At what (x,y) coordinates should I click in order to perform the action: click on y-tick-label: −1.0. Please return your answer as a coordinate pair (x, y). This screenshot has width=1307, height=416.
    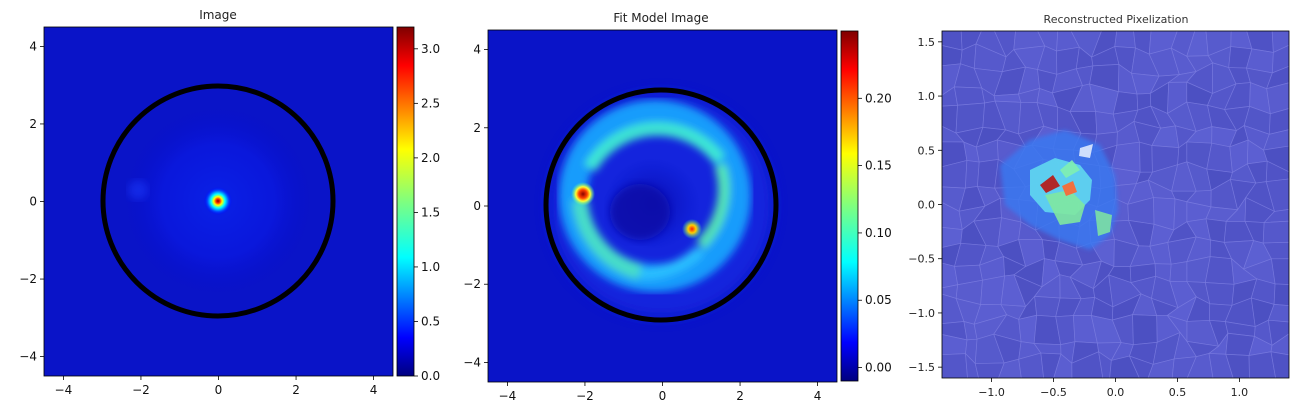
    Looking at the image, I should click on (921, 313).